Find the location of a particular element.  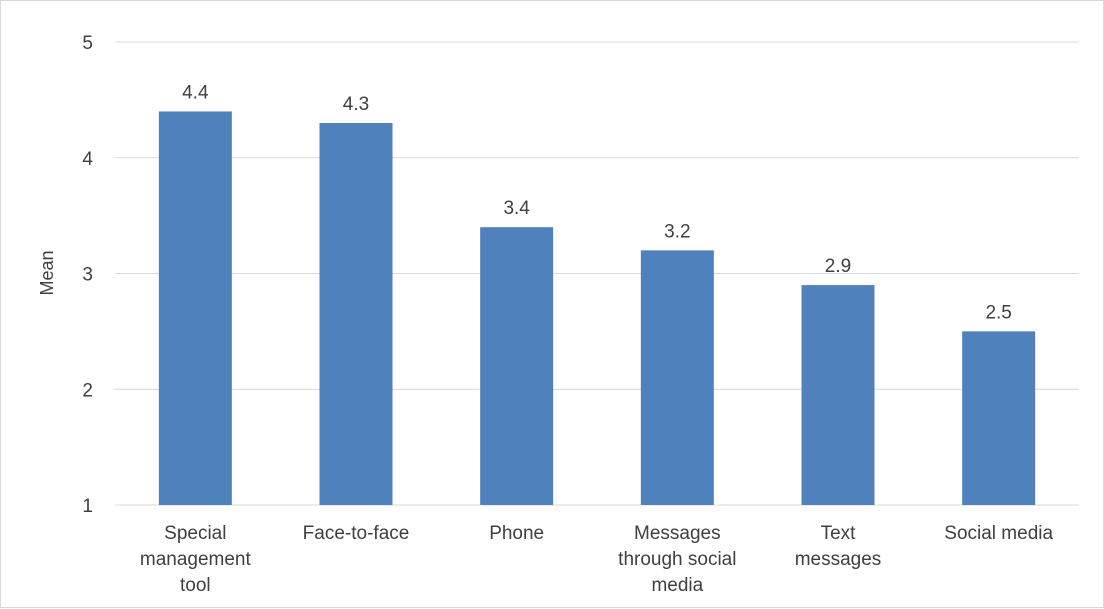

y-tick-label: 5 is located at coordinates (87, 43).